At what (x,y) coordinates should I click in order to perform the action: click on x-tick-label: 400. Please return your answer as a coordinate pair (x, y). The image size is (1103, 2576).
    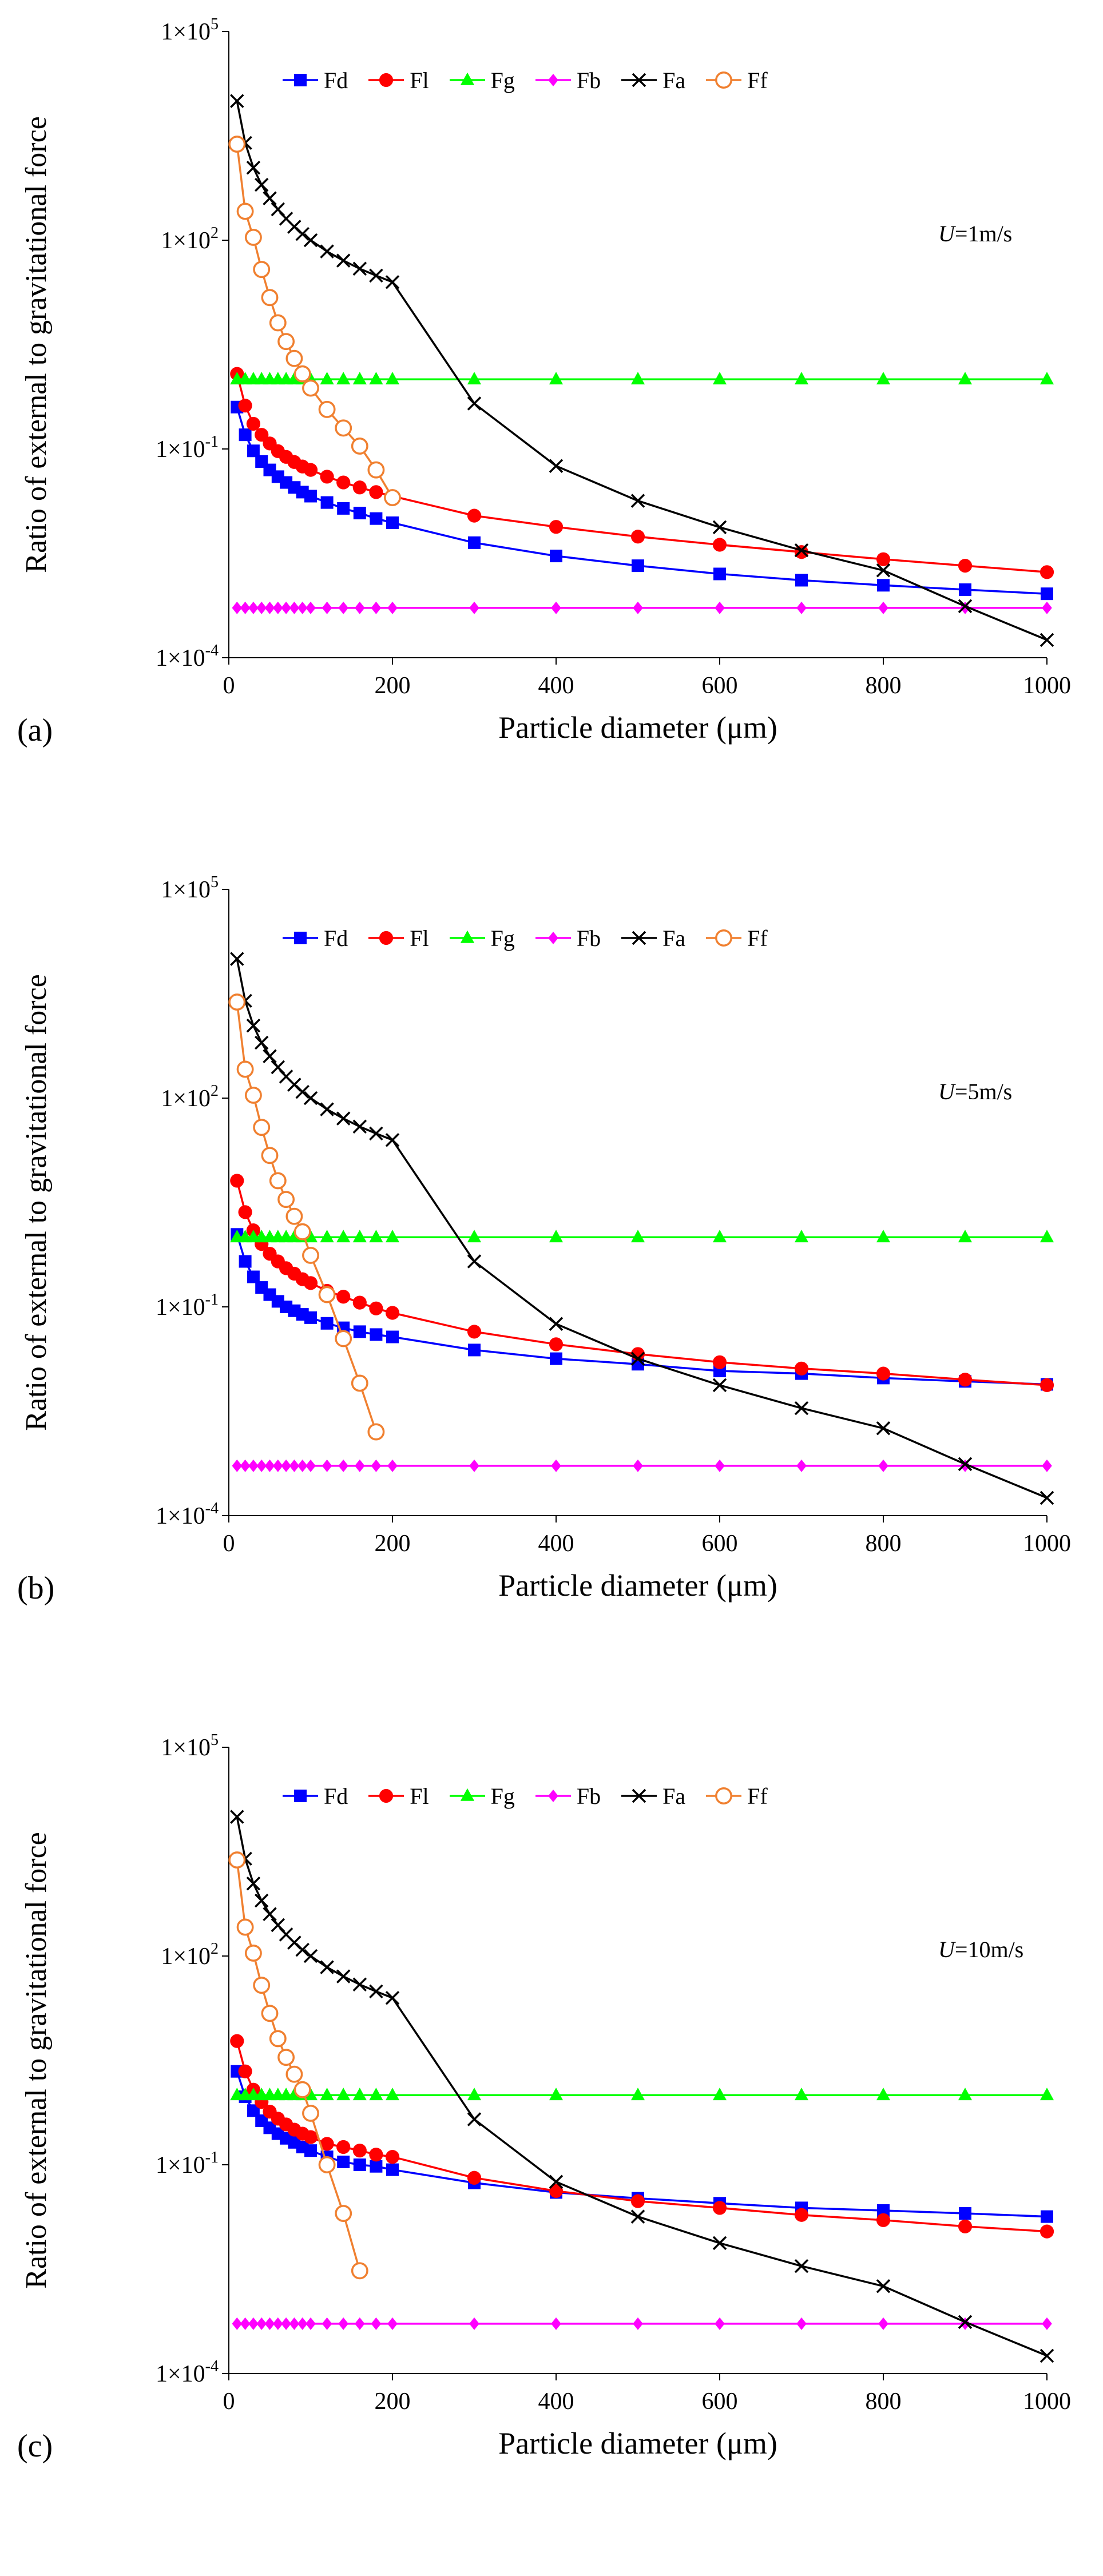
    Looking at the image, I should click on (556, 686).